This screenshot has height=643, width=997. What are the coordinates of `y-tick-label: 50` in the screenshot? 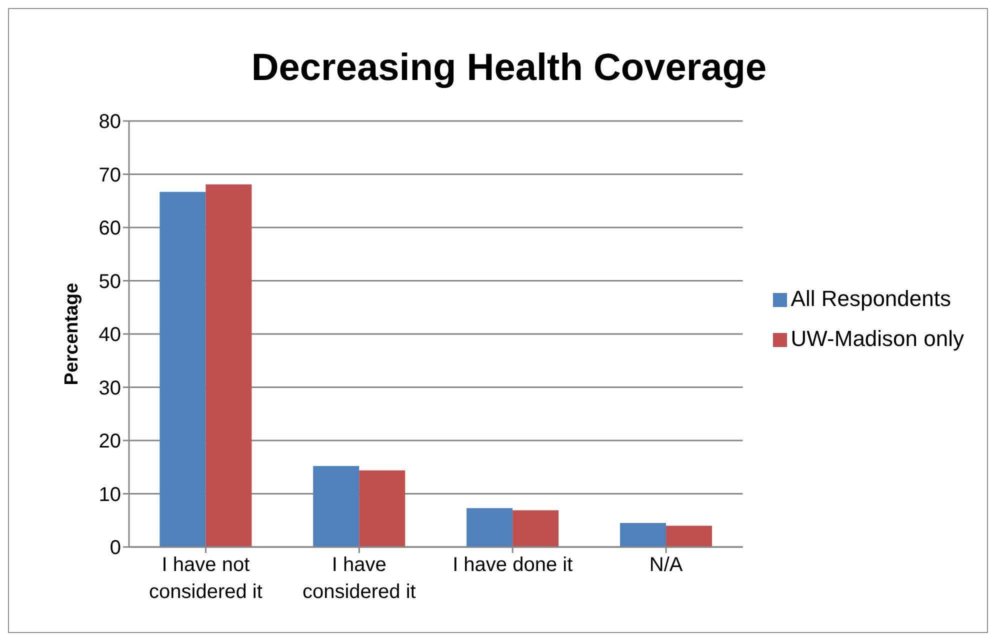 It's located at (109, 281).